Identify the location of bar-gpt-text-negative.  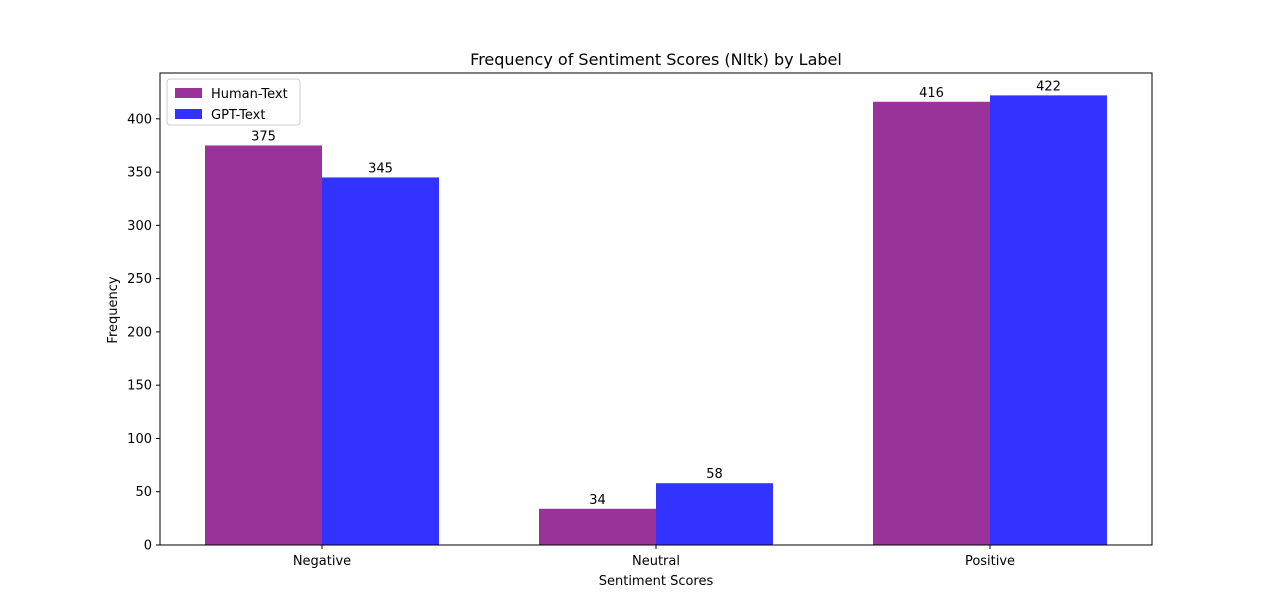
(380, 361).